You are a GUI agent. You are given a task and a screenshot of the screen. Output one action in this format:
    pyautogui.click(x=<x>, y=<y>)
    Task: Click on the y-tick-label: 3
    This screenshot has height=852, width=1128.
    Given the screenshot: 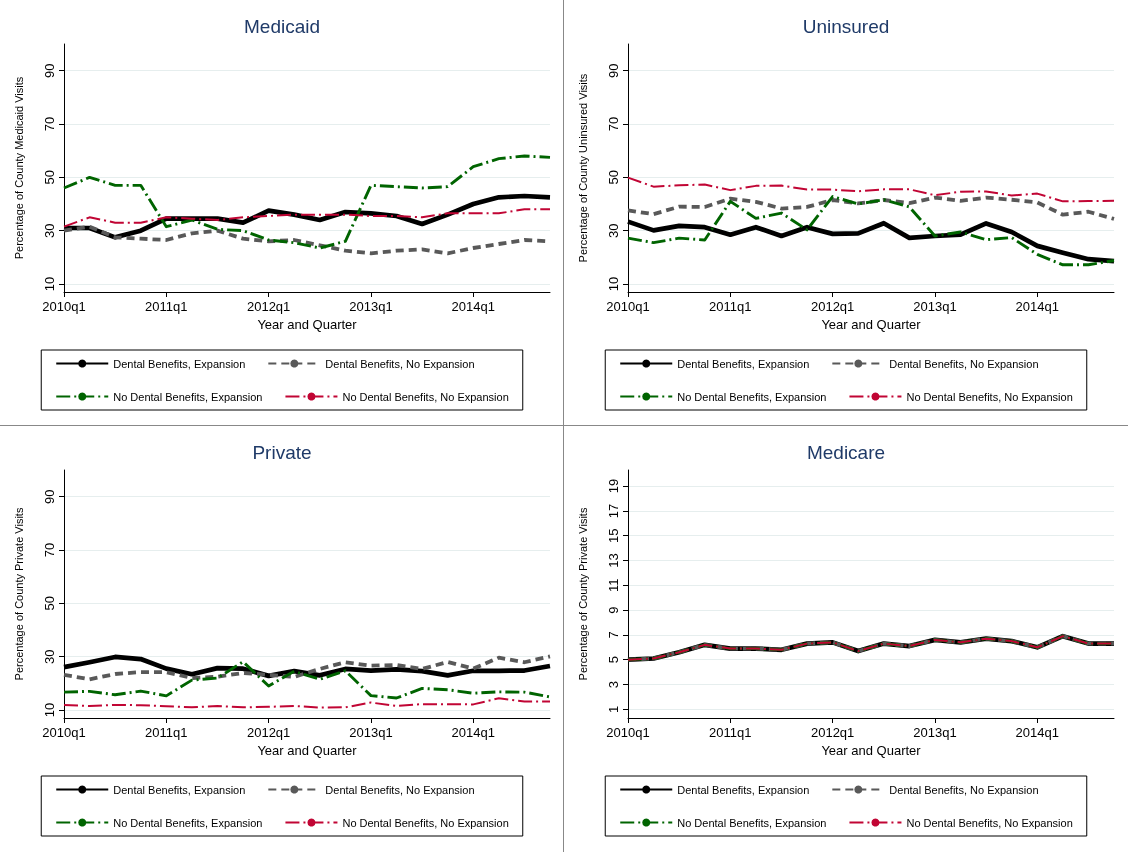 What is the action you would take?
    pyautogui.click(x=613, y=684)
    